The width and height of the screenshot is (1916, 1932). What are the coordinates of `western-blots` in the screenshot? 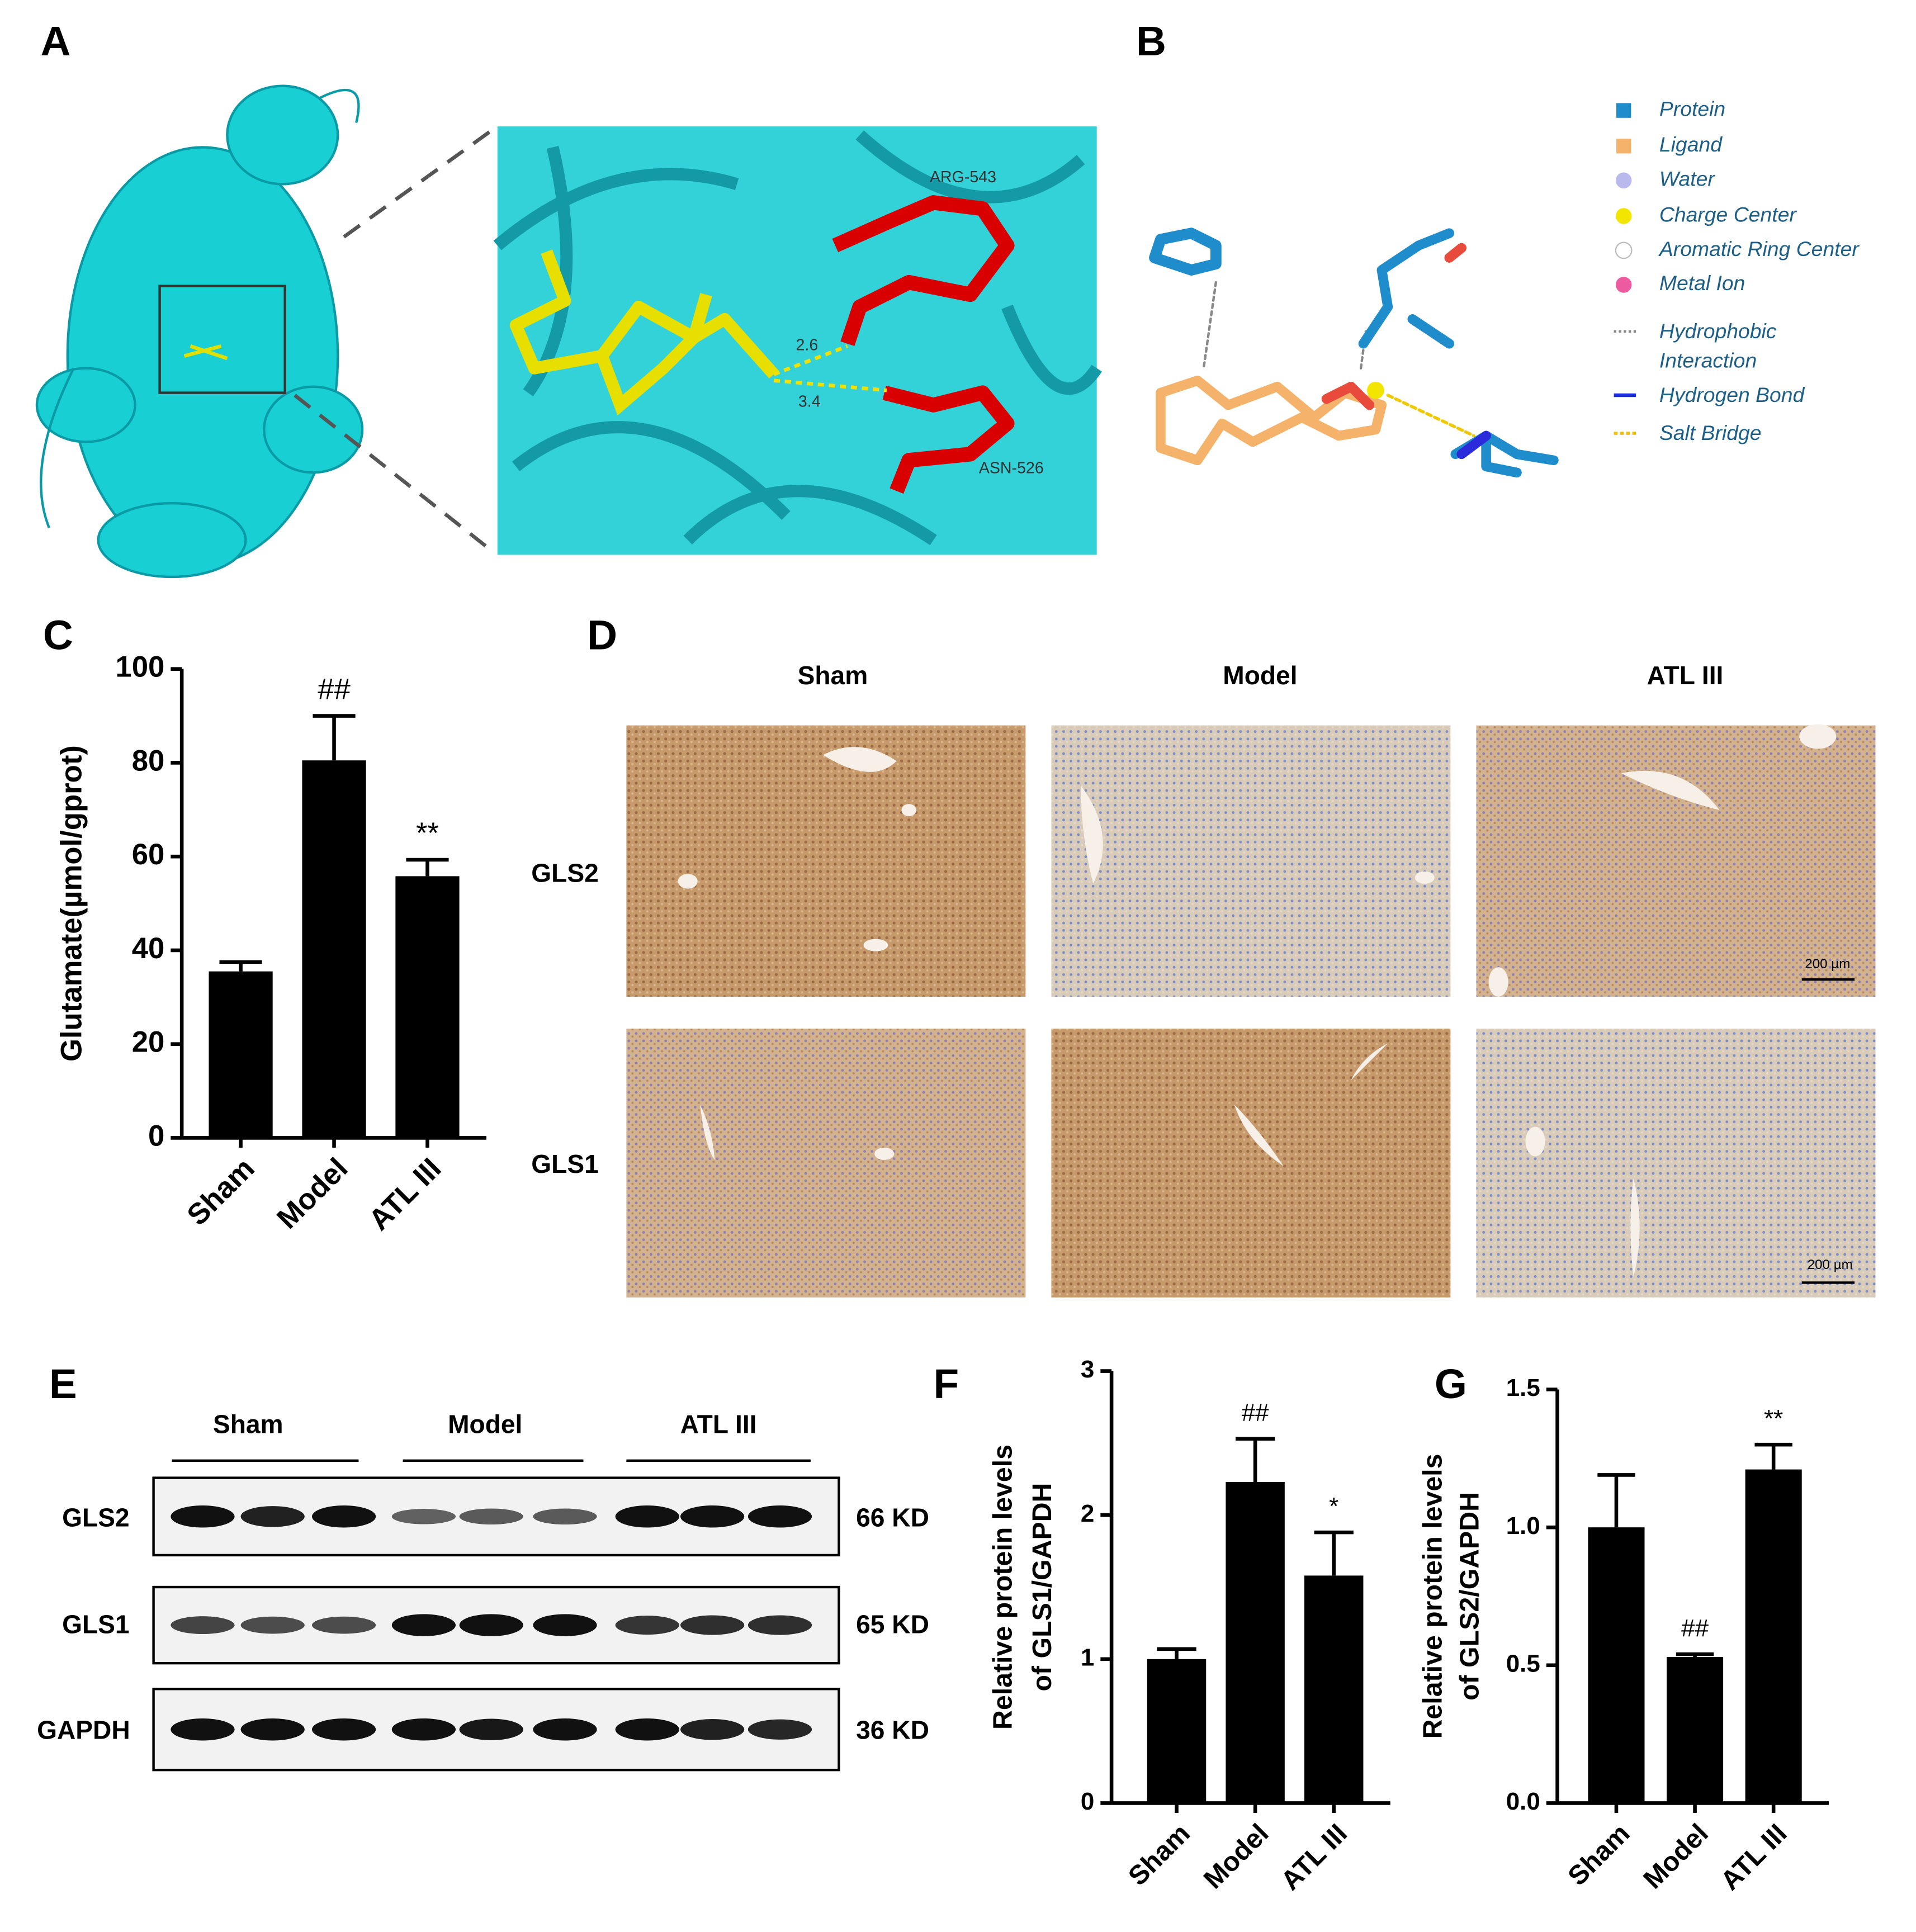 It's located at (496, 1624).